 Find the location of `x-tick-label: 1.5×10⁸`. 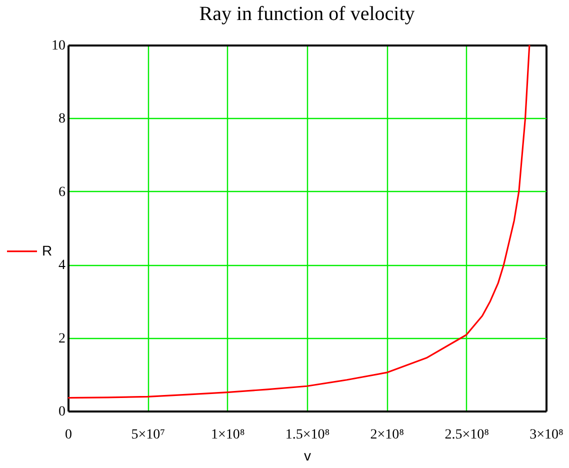

x-tick-label: 1.5×10⁸ is located at coordinates (307, 435).